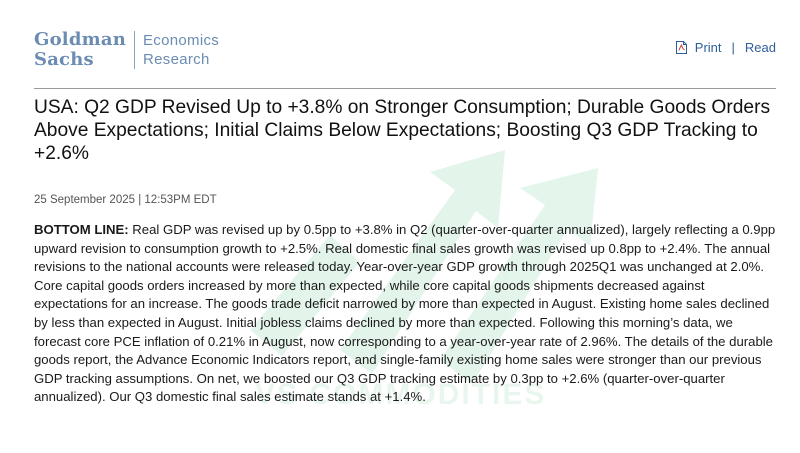 The height and width of the screenshot is (453, 800). Describe the element at coordinates (181, 50) in the screenshot. I see `logo-subtitle: Economics Research` at that location.